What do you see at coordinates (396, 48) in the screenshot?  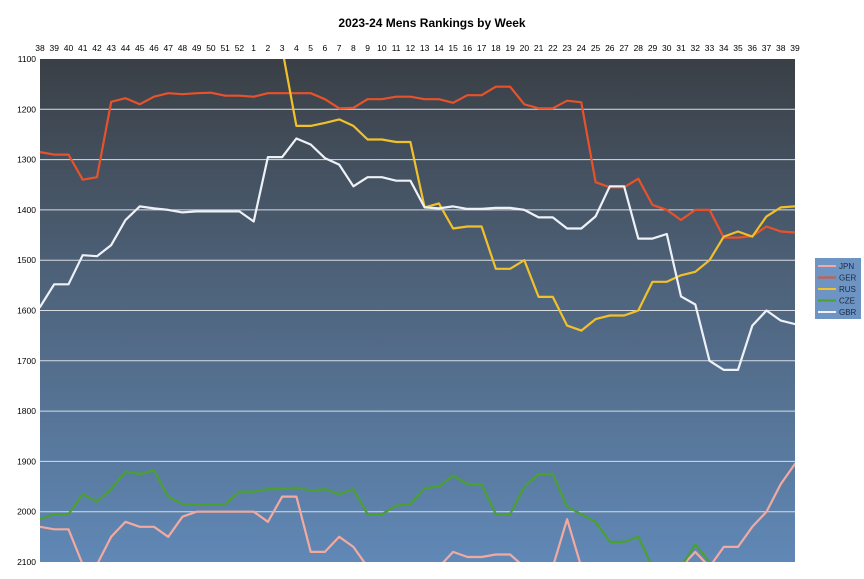 I see `x-tick-label: 11` at bounding box center [396, 48].